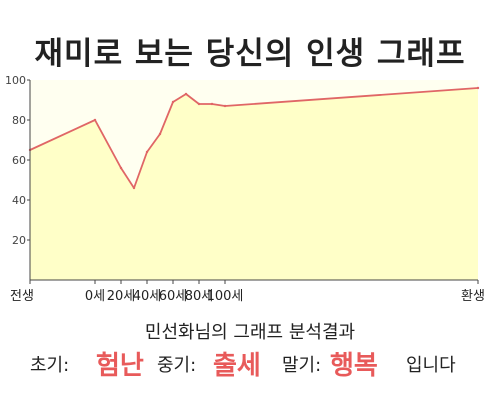  I want to click on x-tick-label: 60세, so click(173, 296).